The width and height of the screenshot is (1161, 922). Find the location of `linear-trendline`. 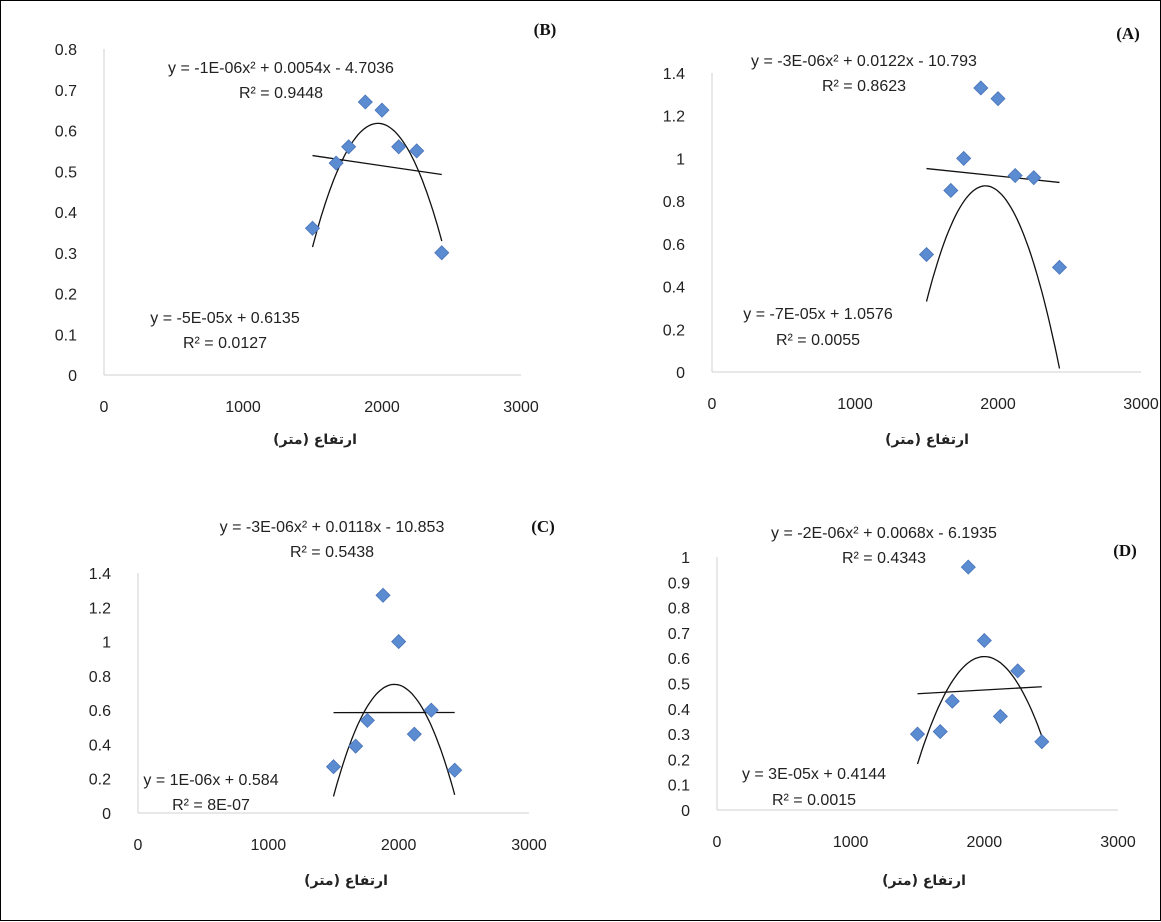

linear-trendline is located at coordinates (993, 176).